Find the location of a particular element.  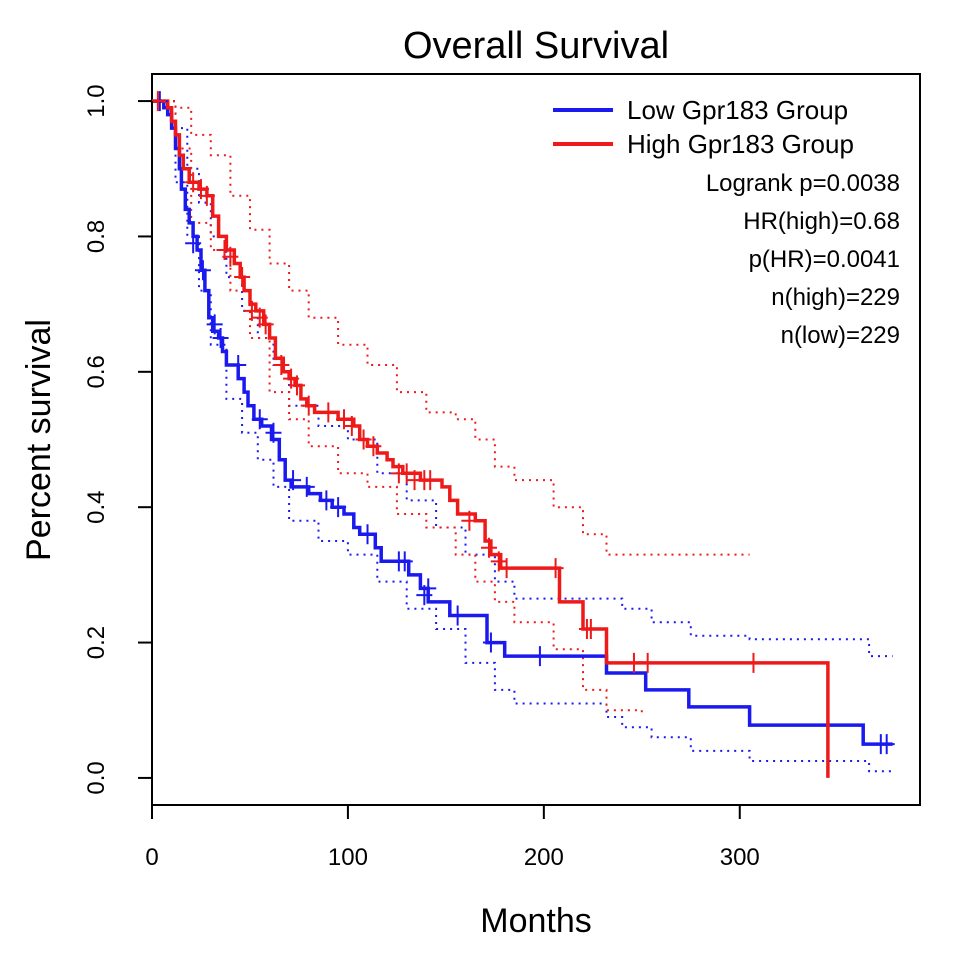

chart-title: Overall Survival is located at coordinates (536, 46).